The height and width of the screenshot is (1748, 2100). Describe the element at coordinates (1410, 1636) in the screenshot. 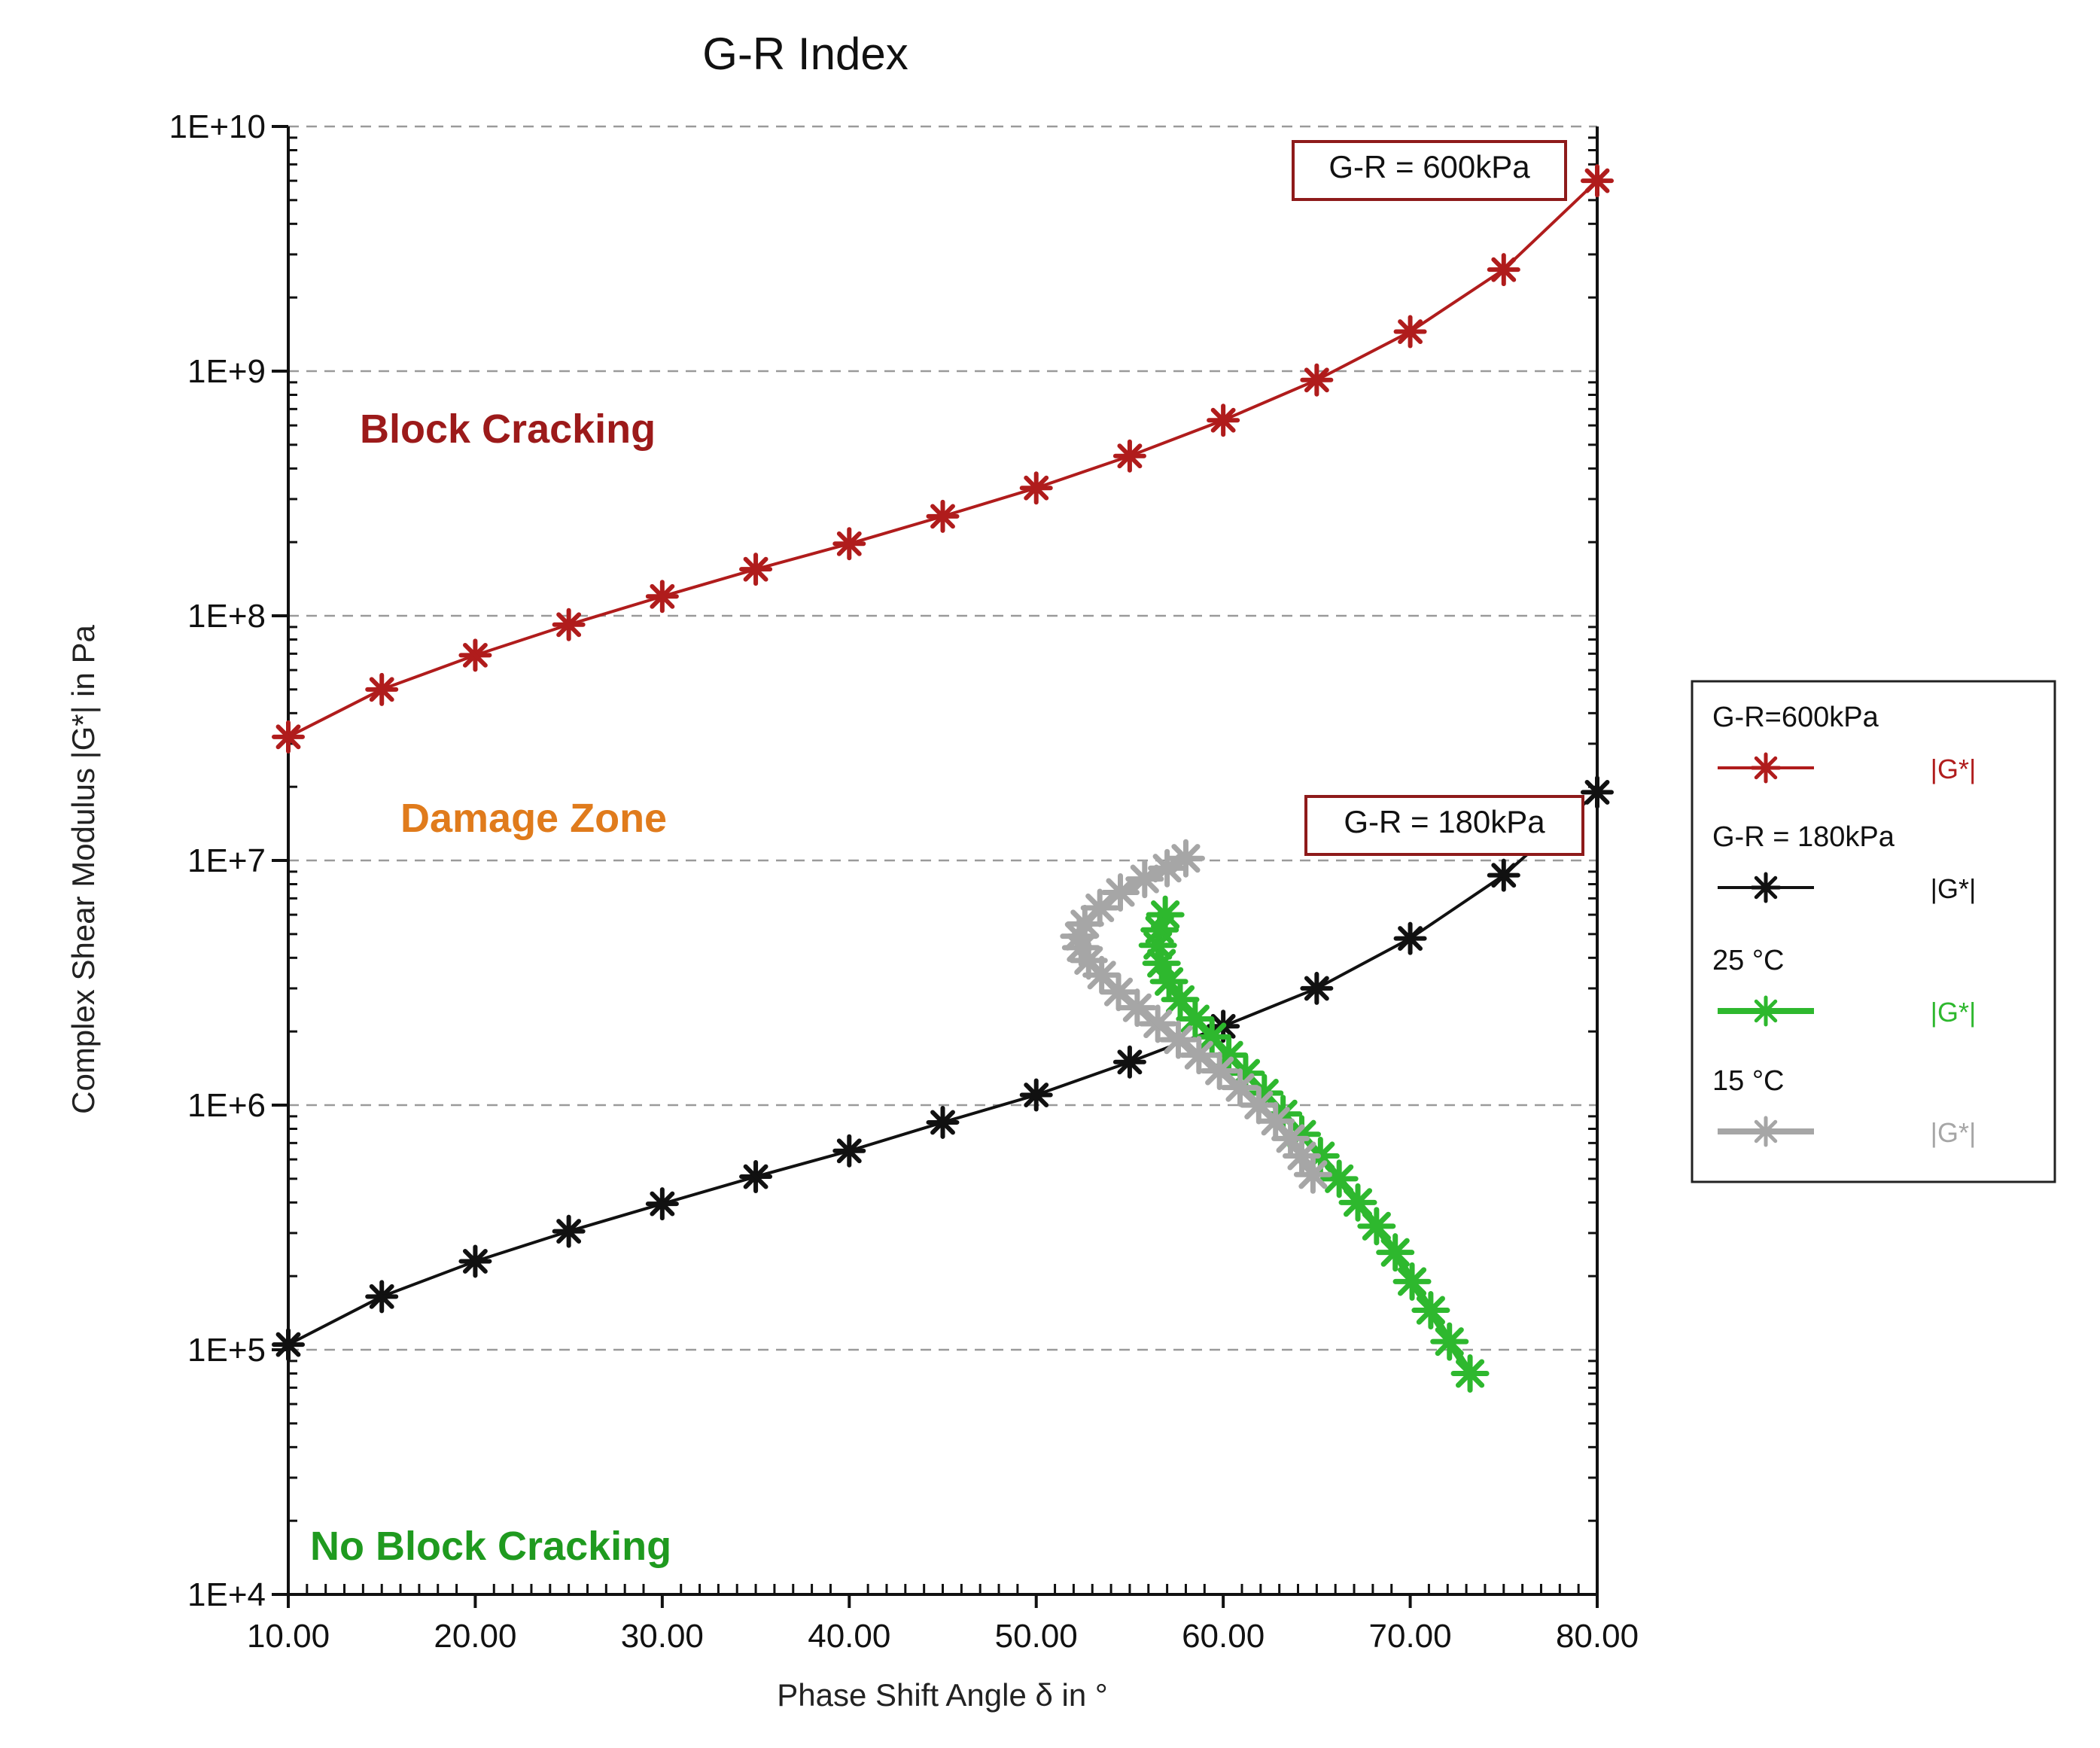

I see `x-tick-label: 70.00` at that location.